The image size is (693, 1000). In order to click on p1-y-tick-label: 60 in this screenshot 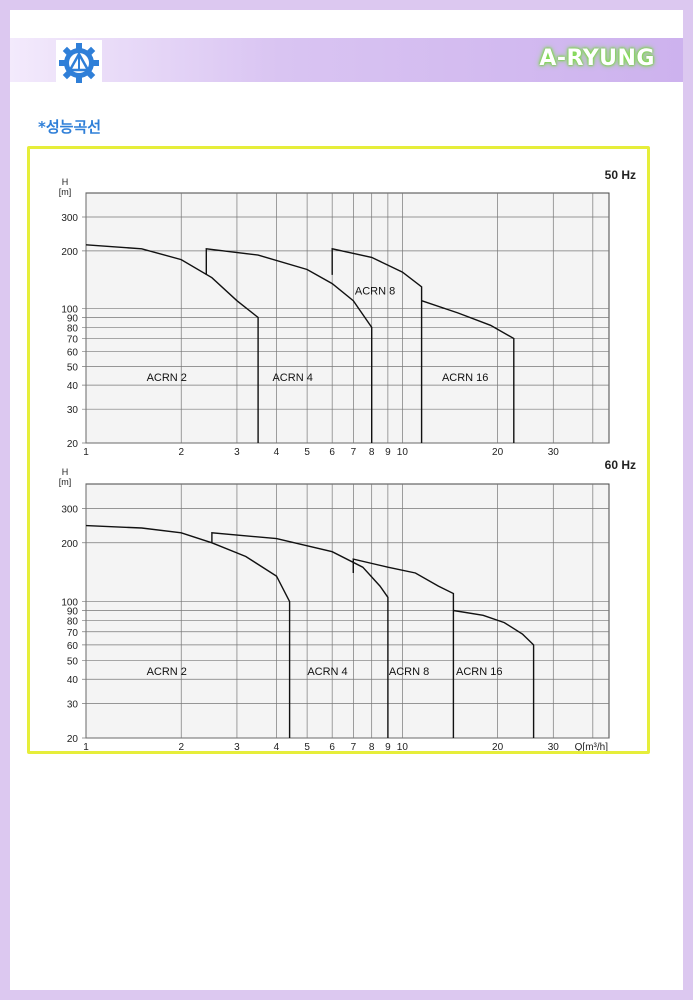, I will do `click(73, 352)`.